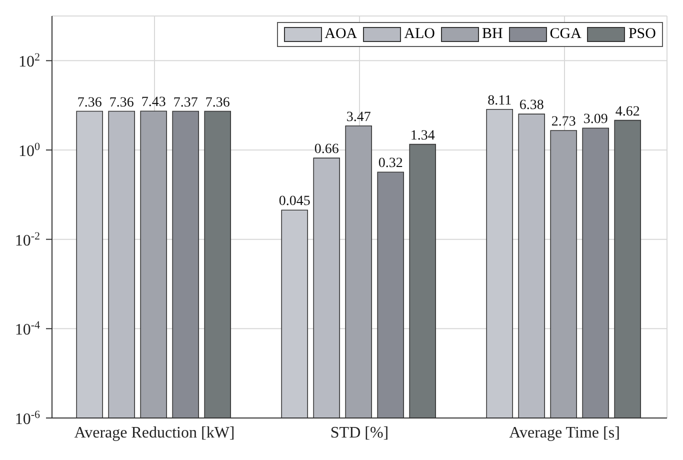 The image size is (683, 460). What do you see at coordinates (492, 34) in the screenshot?
I see `legend-label: BH` at bounding box center [492, 34].